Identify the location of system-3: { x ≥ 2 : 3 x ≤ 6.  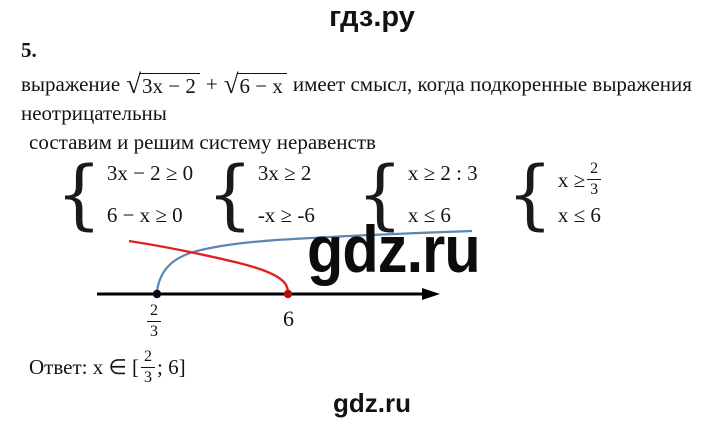
(417, 194).